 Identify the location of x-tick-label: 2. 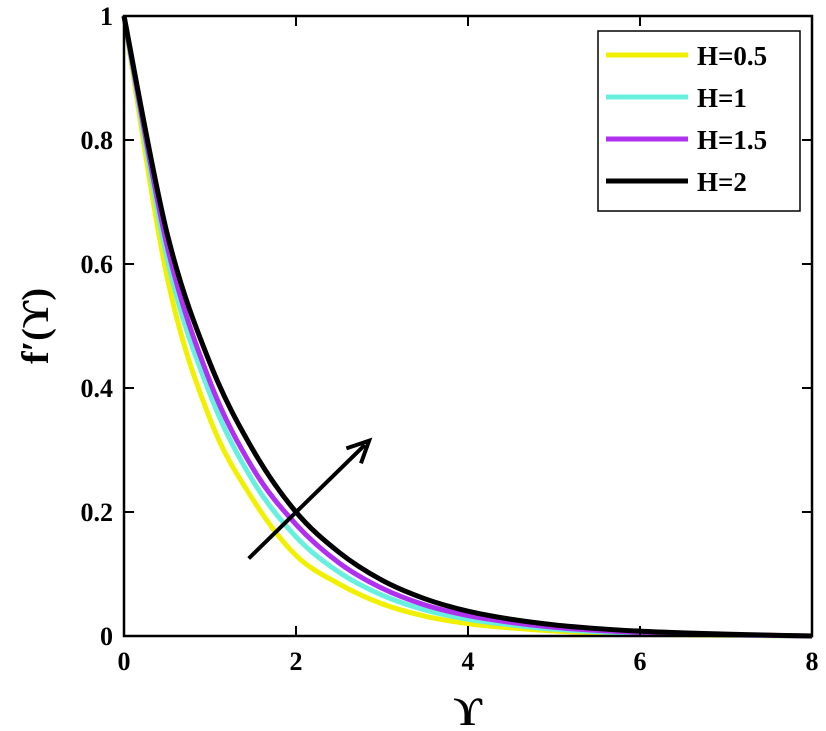
(296, 661).